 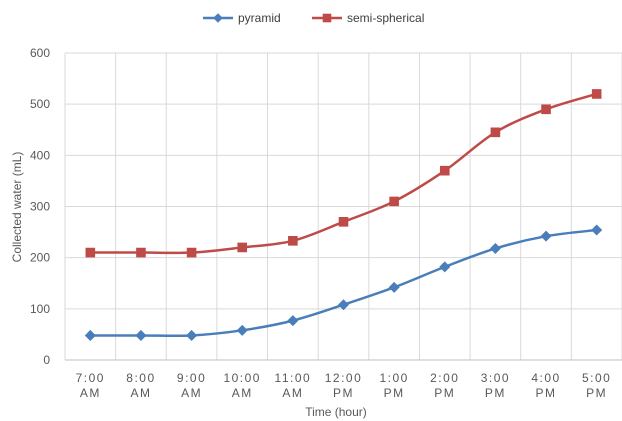 I want to click on x-tick-label: 12:00 PM, so click(x=344, y=385).